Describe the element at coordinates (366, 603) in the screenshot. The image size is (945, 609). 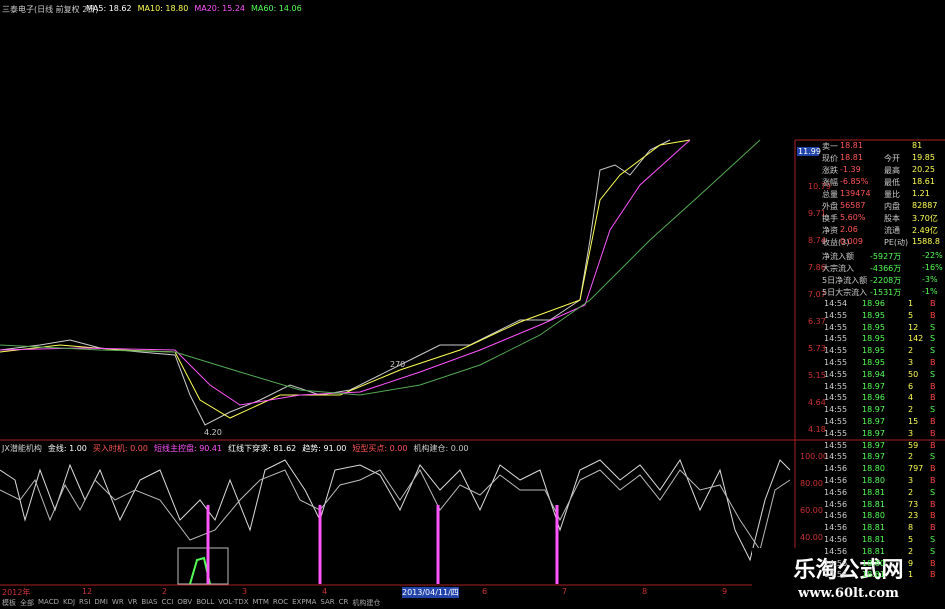
I see `indicator-tab: 机构建仓` at that location.